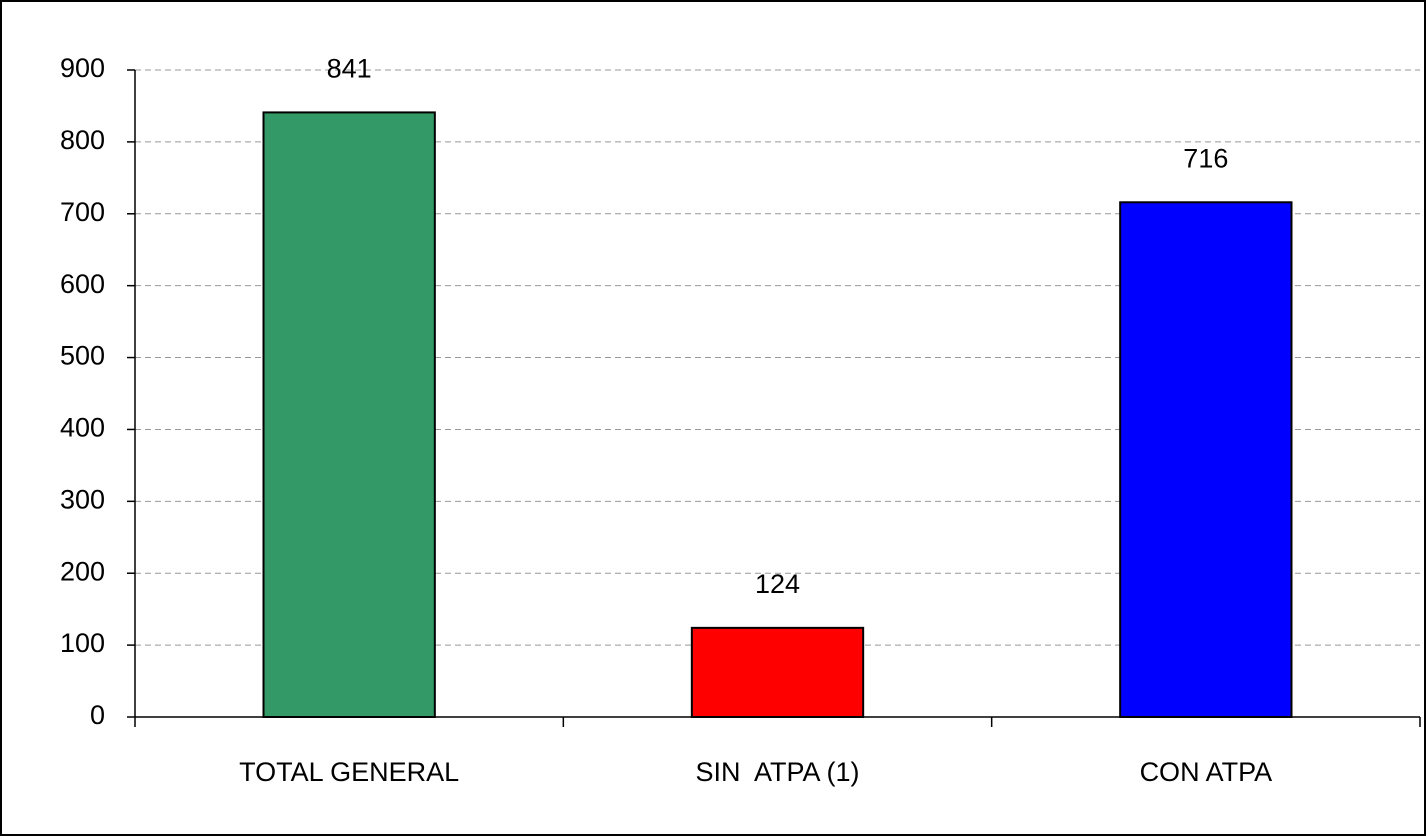 This screenshot has width=1426, height=836. Describe the element at coordinates (1205, 158) in the screenshot. I see `value-label: 716` at that location.